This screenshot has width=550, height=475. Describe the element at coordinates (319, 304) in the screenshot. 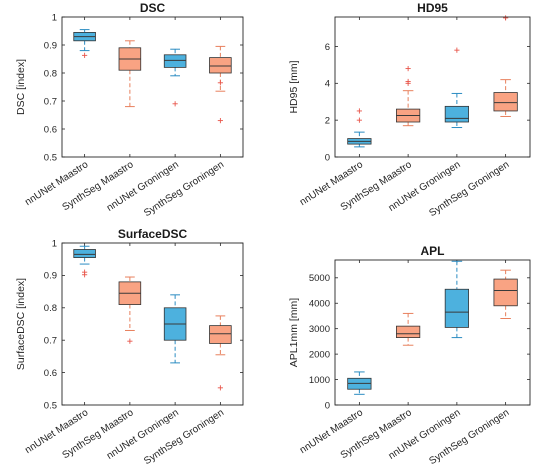

I see `y-tick-label: 4000` at that location.